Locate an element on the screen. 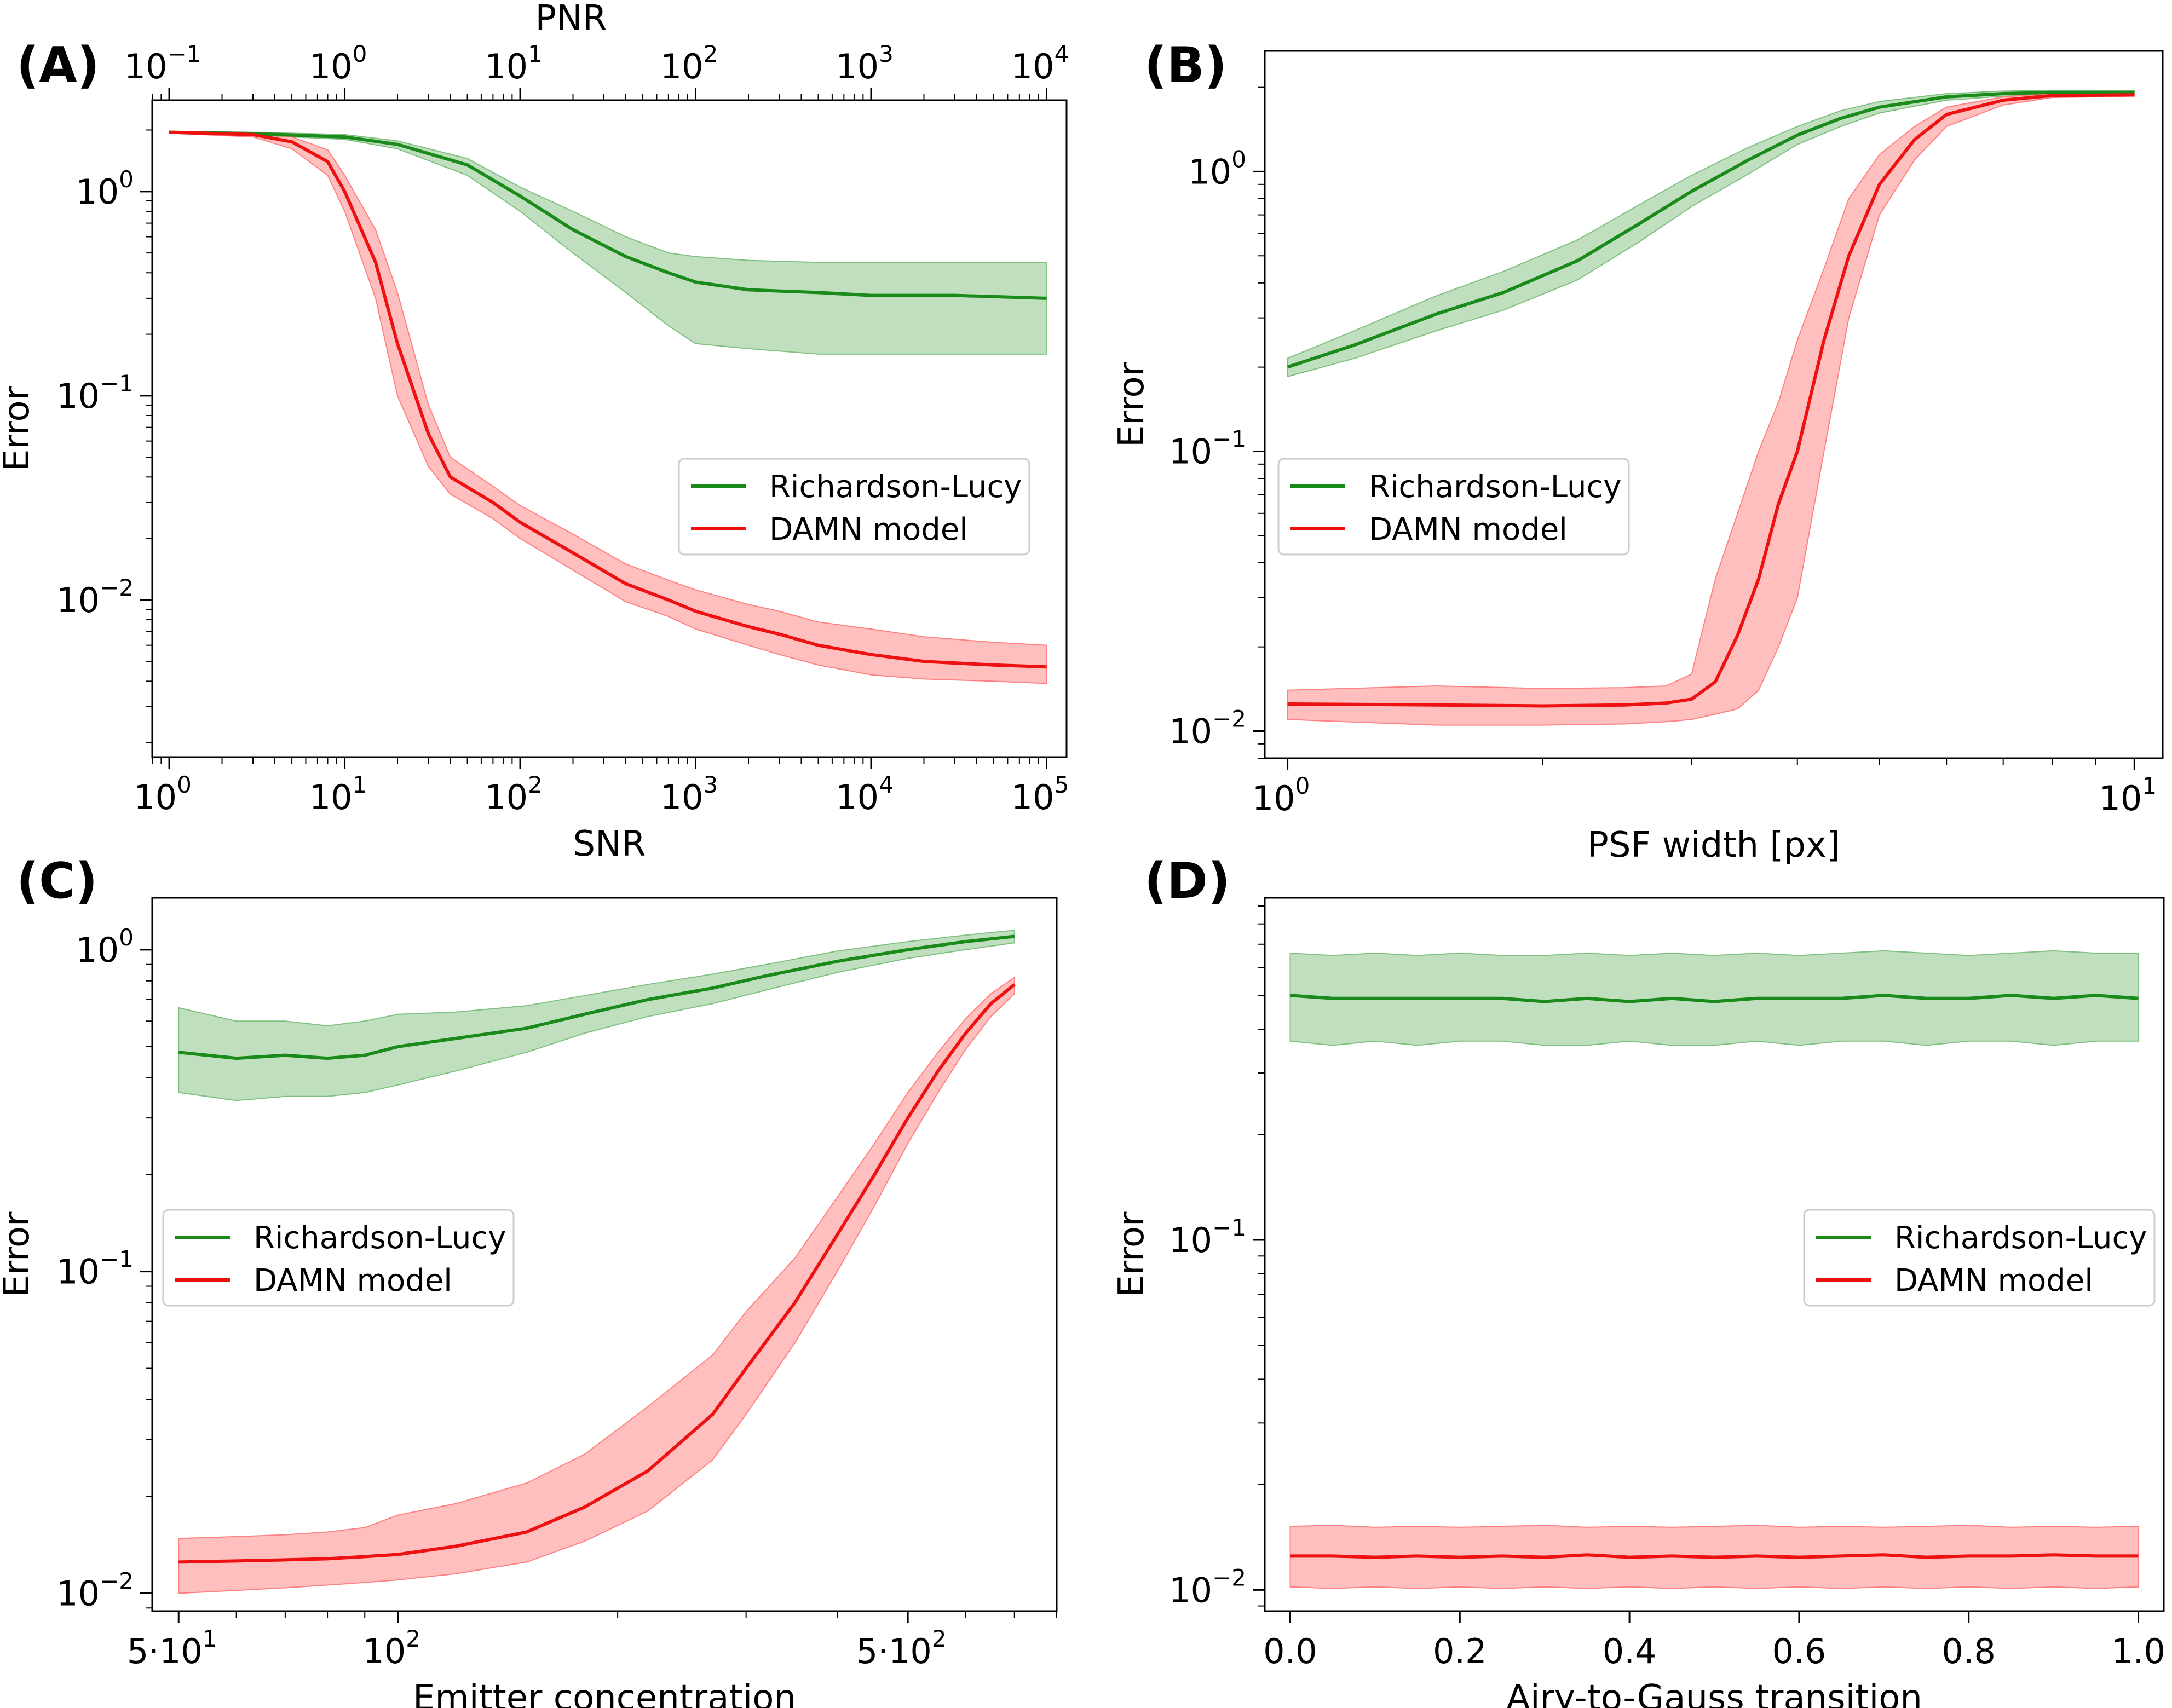  x-axis-label: Airy-to-Gauss transition is located at coordinates (1714, 1693).